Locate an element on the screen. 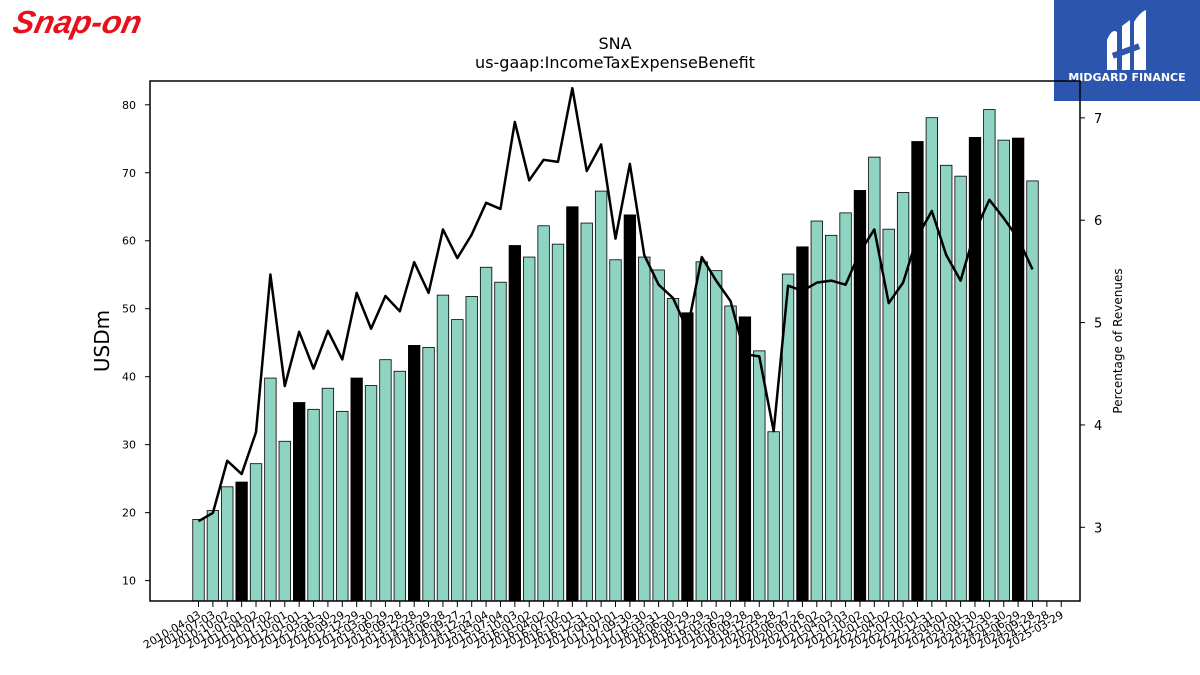  snap-on-logo: Snap-on is located at coordinates (77, 22).